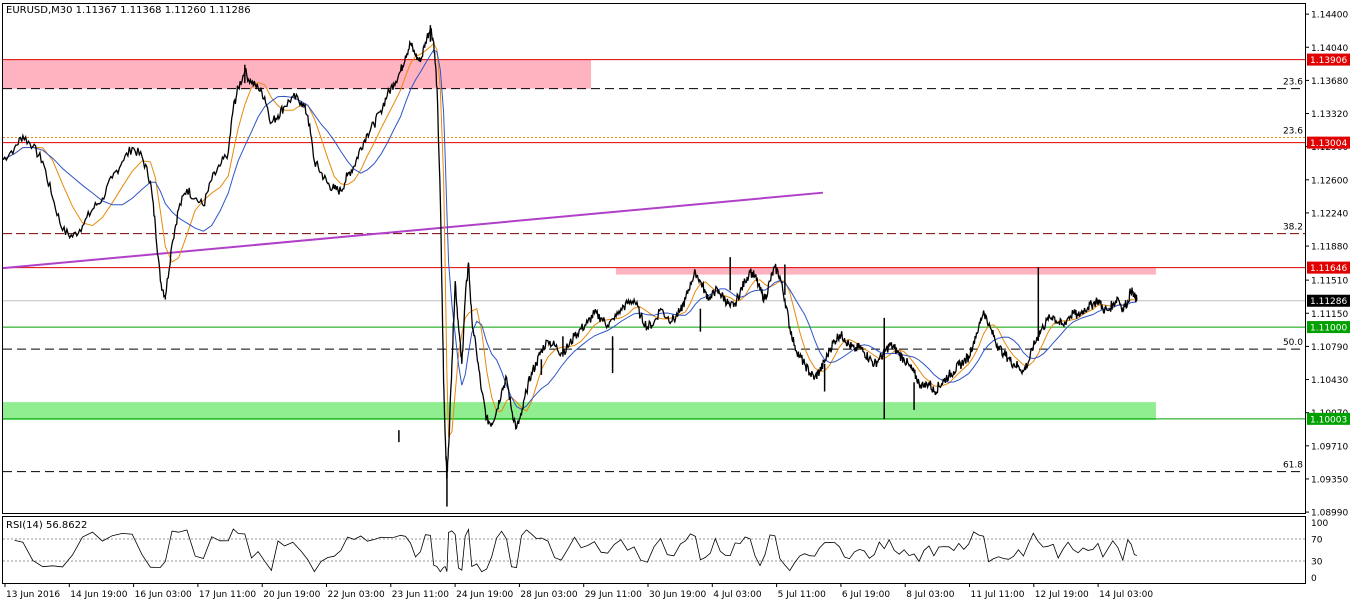  I want to click on price-tag-label: 1.13004, so click(1328, 144).